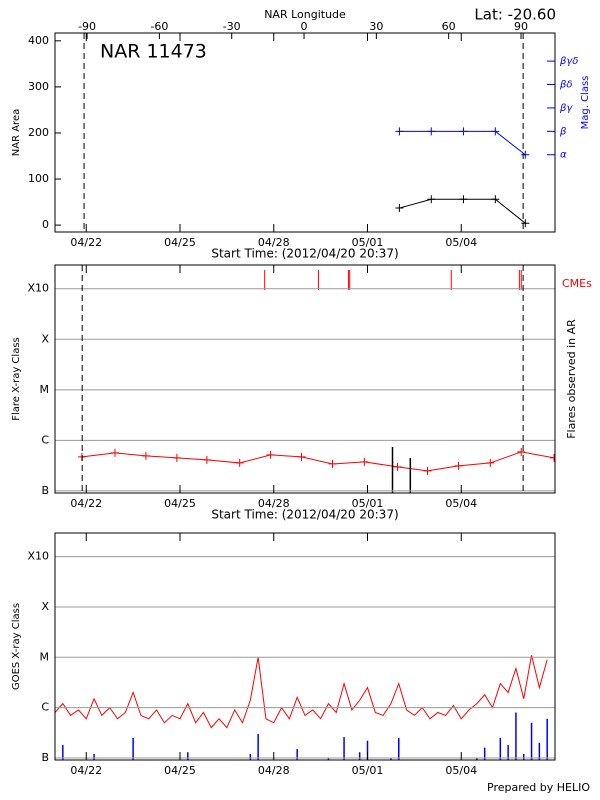 This screenshot has width=600, height=800. Describe the element at coordinates (16, 132) in the screenshot. I see `y-axis-title: NAR Area` at that location.